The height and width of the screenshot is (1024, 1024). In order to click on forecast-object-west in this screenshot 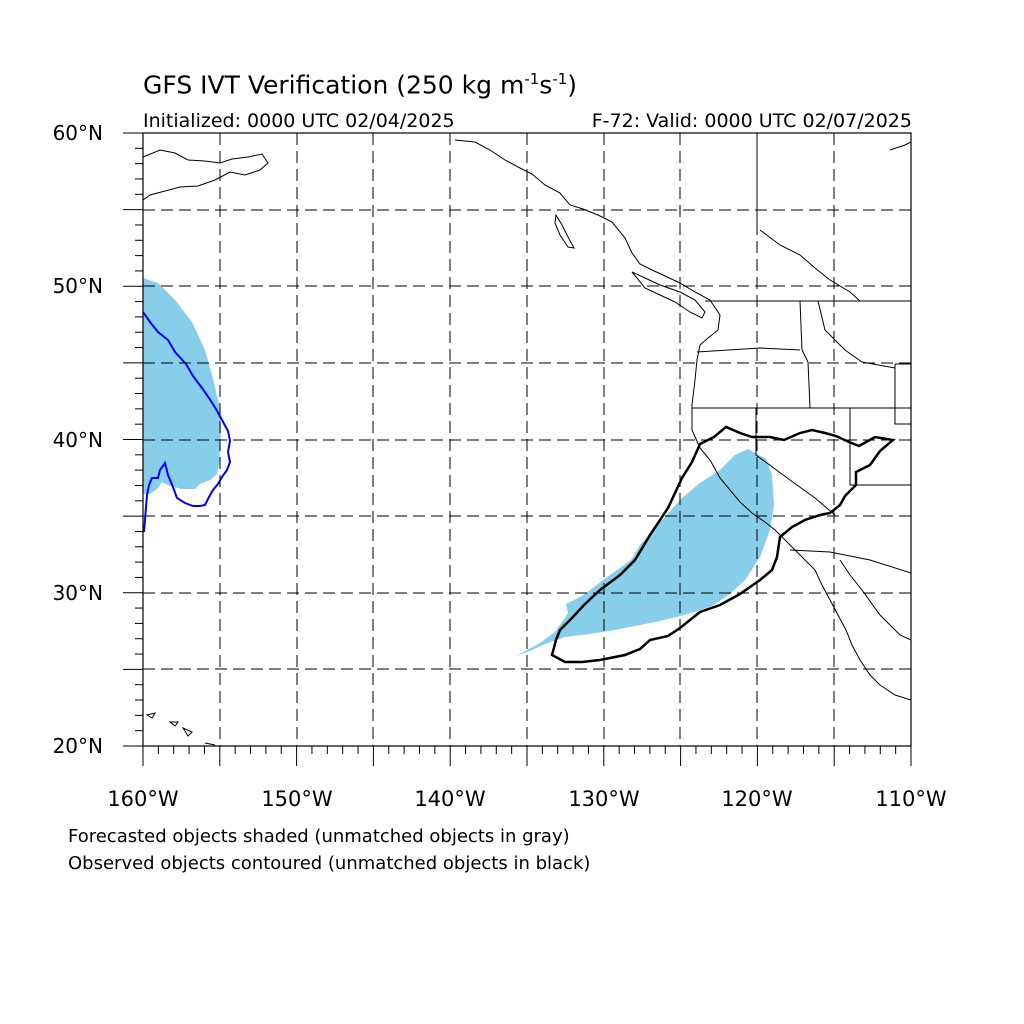, I will do `click(182, 386)`.